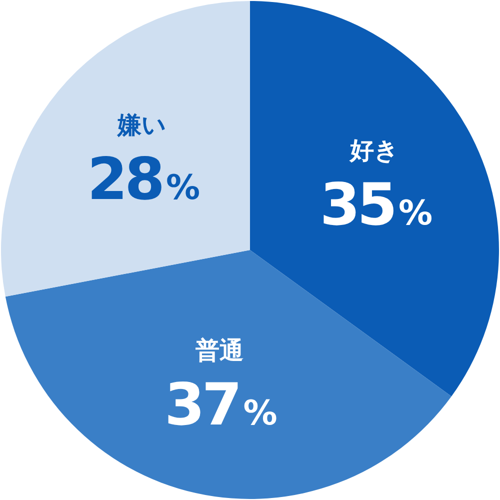  I want to click on slice-label: 好き, so click(374, 150).